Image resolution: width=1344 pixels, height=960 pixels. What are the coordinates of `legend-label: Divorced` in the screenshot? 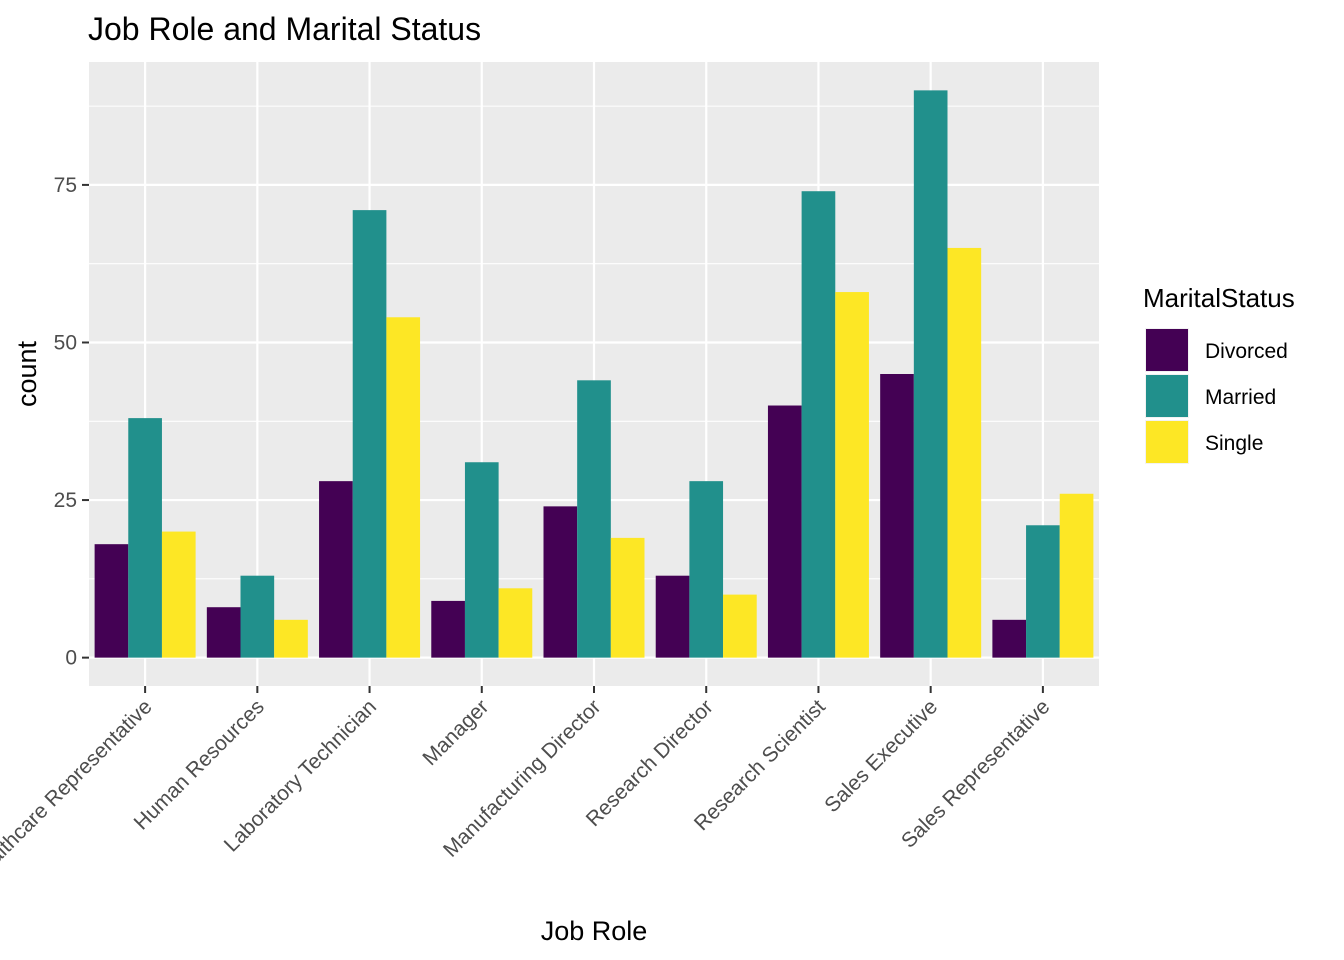 It's located at (1246, 351).